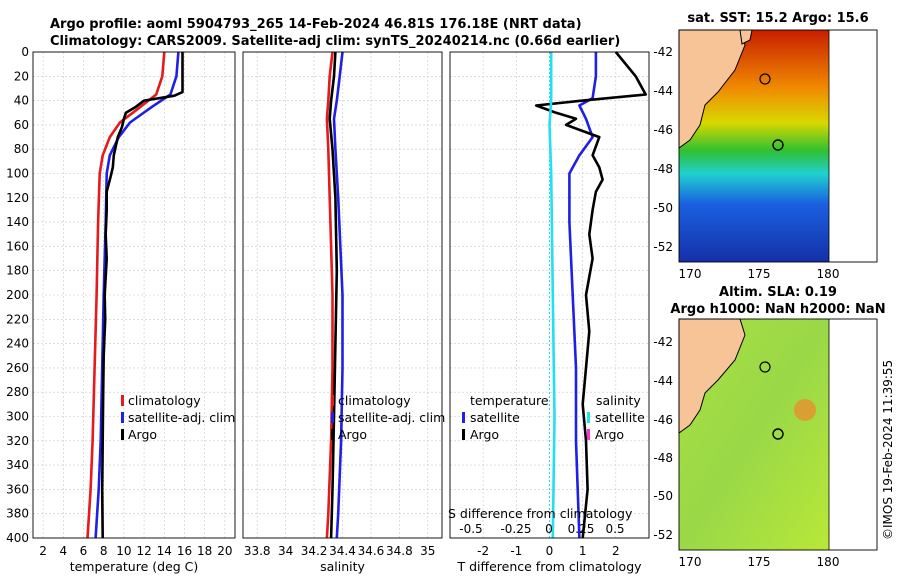 The height and width of the screenshot is (580, 900). What do you see at coordinates (483, 551) in the screenshot?
I see `x-tick-label: -2` at bounding box center [483, 551].